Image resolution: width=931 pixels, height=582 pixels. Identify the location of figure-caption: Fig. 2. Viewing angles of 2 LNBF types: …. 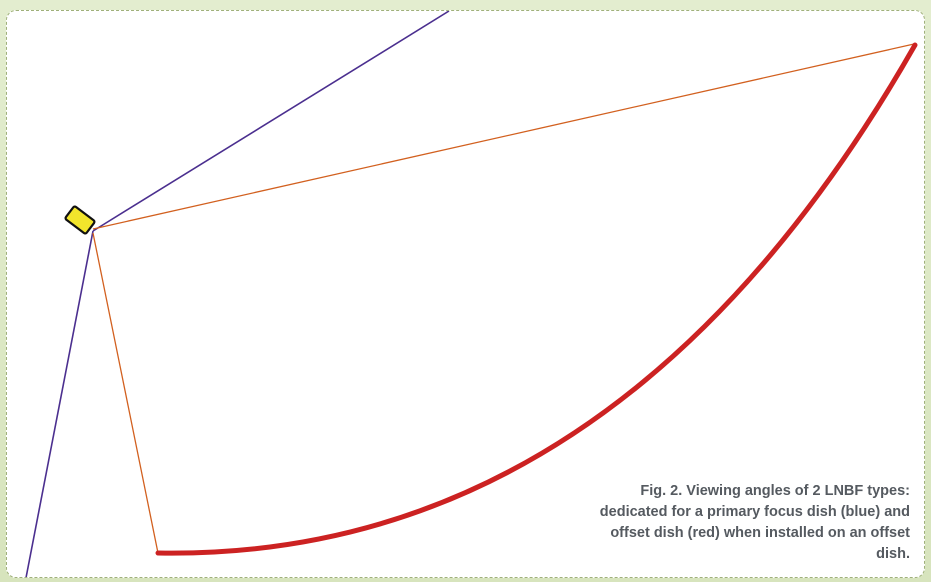
(754, 522).